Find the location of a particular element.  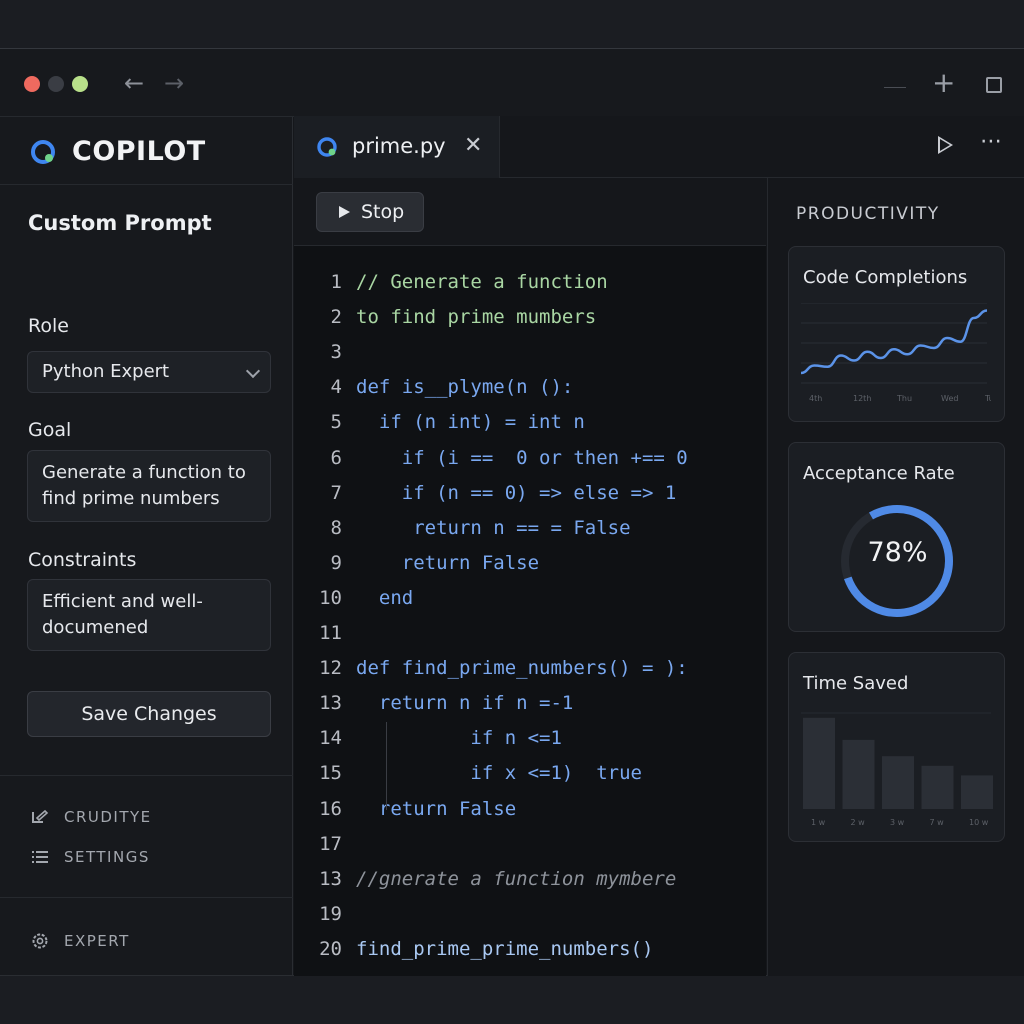

stop-label: Stop is located at coordinates (383, 212).